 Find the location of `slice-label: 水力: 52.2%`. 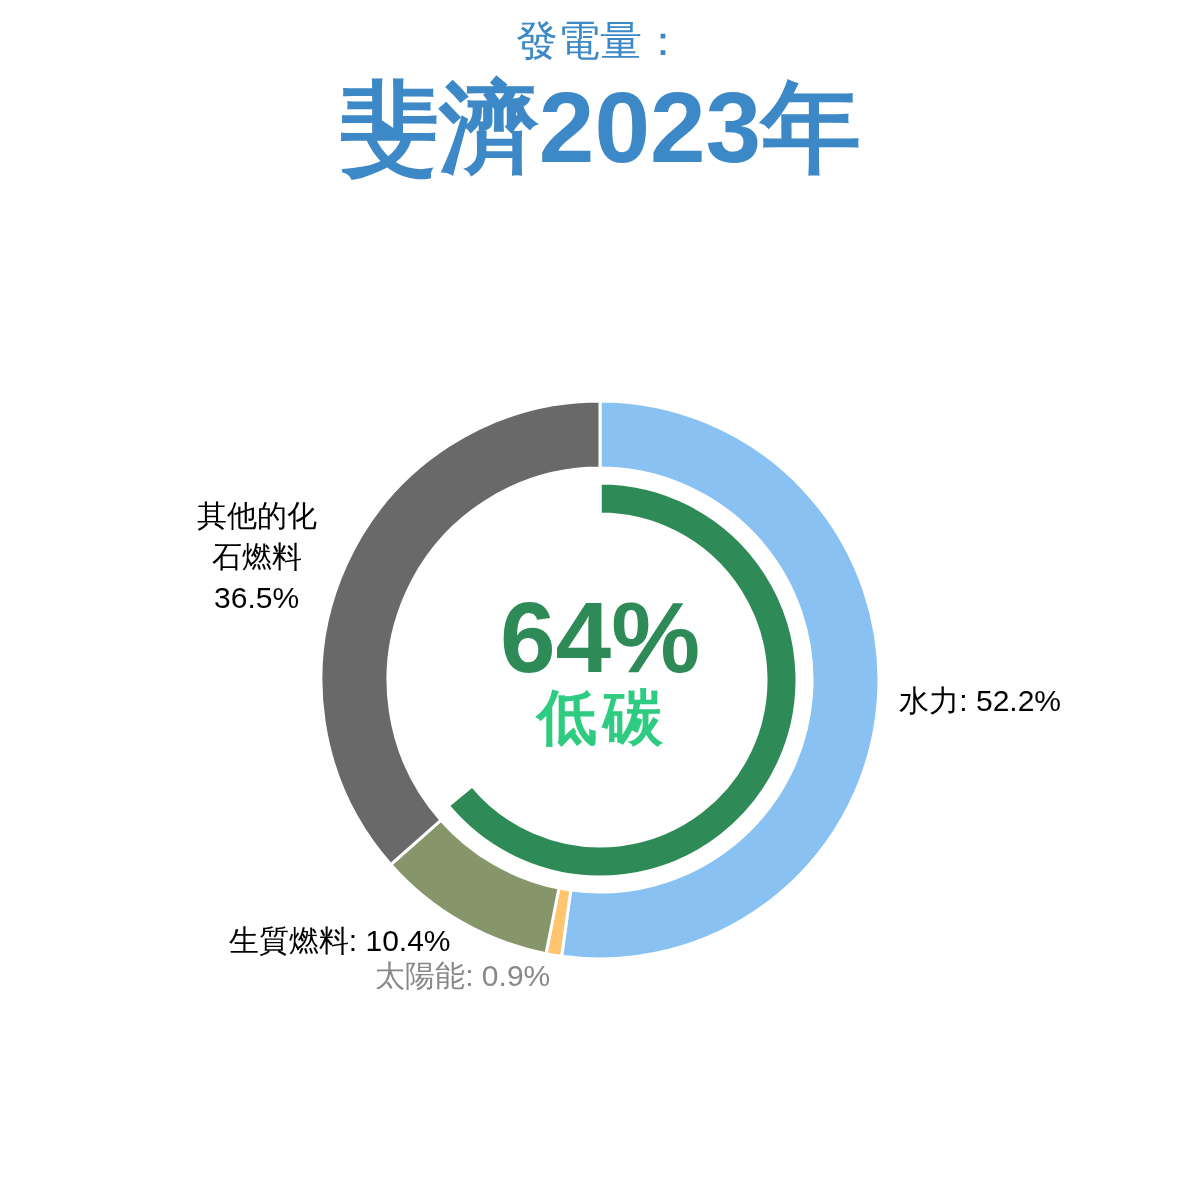

slice-label: 水力: 52.2% is located at coordinates (980, 701).